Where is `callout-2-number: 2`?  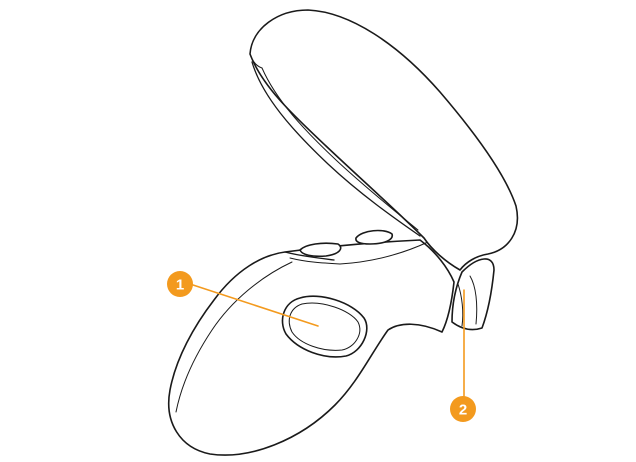
callout-2-number: 2 is located at coordinates (463, 410).